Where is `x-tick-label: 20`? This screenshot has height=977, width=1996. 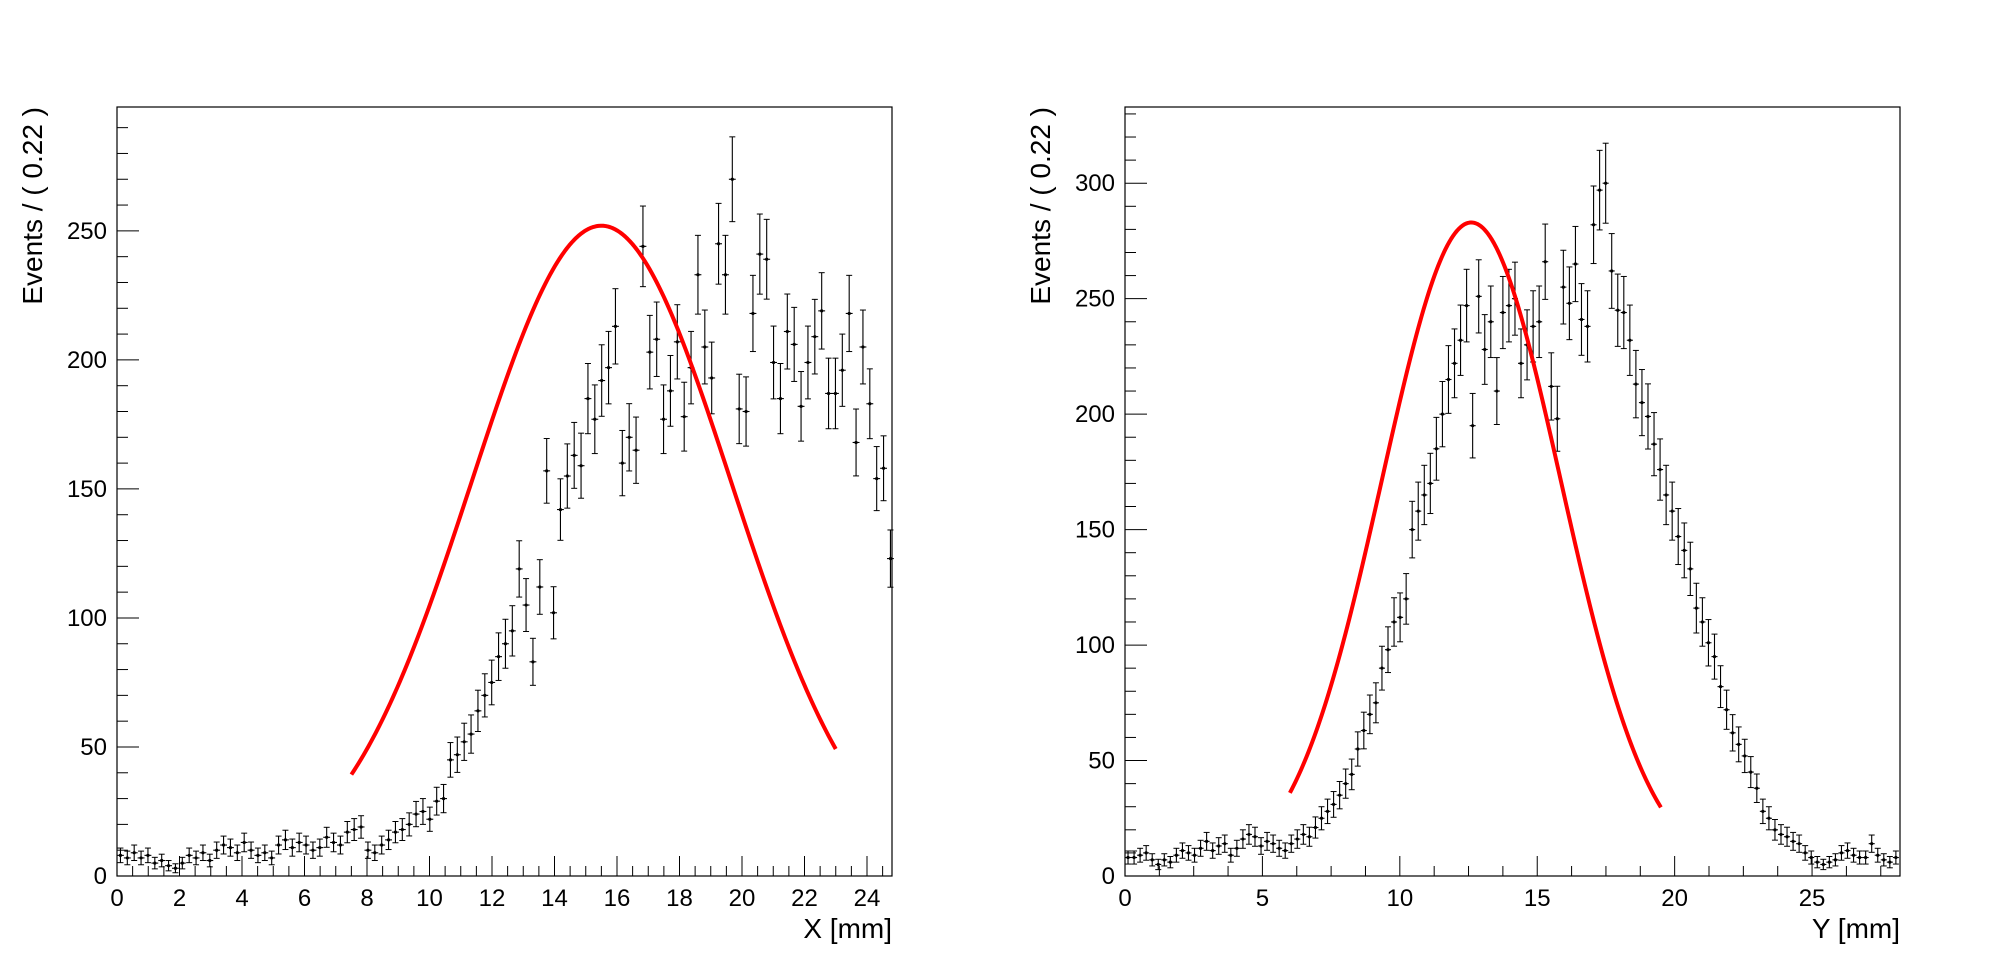 x-tick-label: 20 is located at coordinates (742, 898).